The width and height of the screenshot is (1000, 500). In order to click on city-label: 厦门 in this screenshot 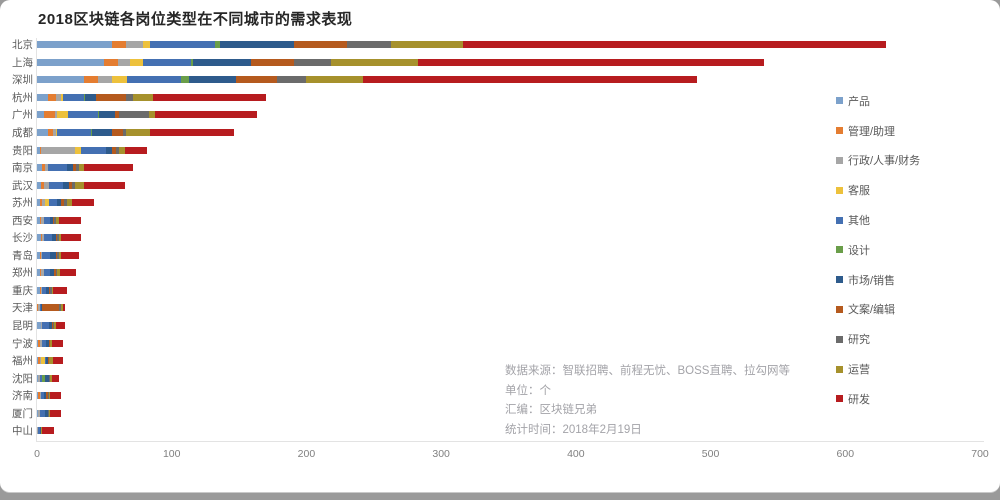, I will do `click(22, 413)`.